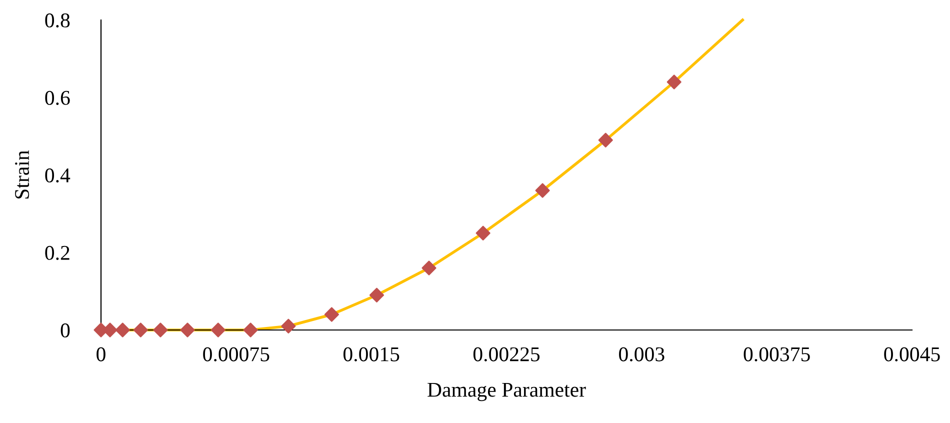  Describe the element at coordinates (57, 98) in the screenshot. I see `y-tick-label: 0.6` at that location.